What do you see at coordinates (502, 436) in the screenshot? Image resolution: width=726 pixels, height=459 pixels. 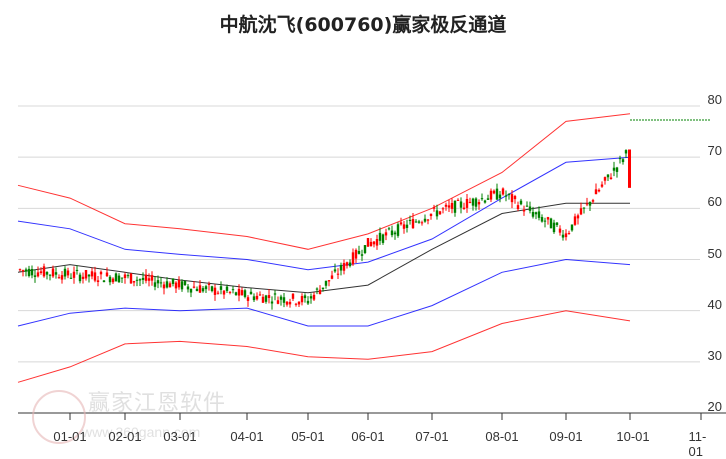 I see `x-label-08-01: 08-01` at bounding box center [502, 436].